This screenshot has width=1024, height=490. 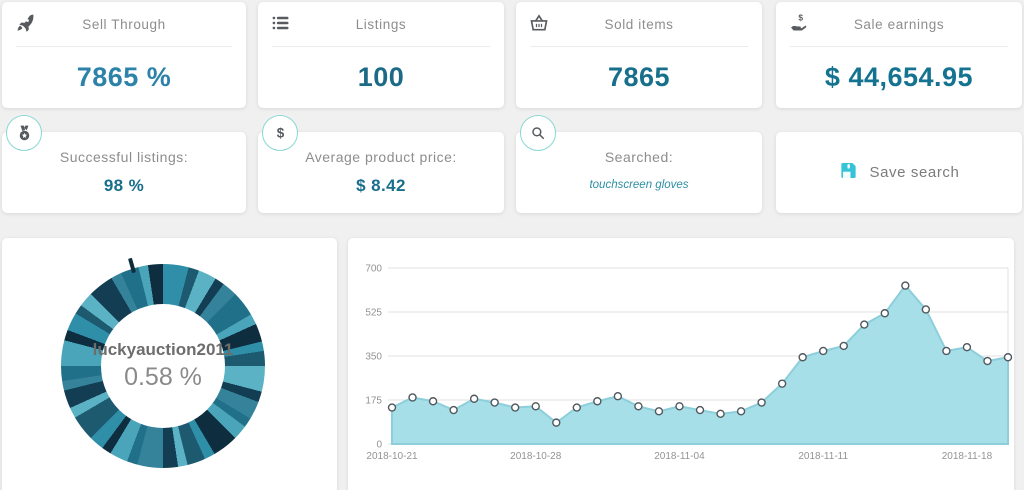 What do you see at coordinates (281, 23) in the screenshot?
I see `list-icon` at bounding box center [281, 23].